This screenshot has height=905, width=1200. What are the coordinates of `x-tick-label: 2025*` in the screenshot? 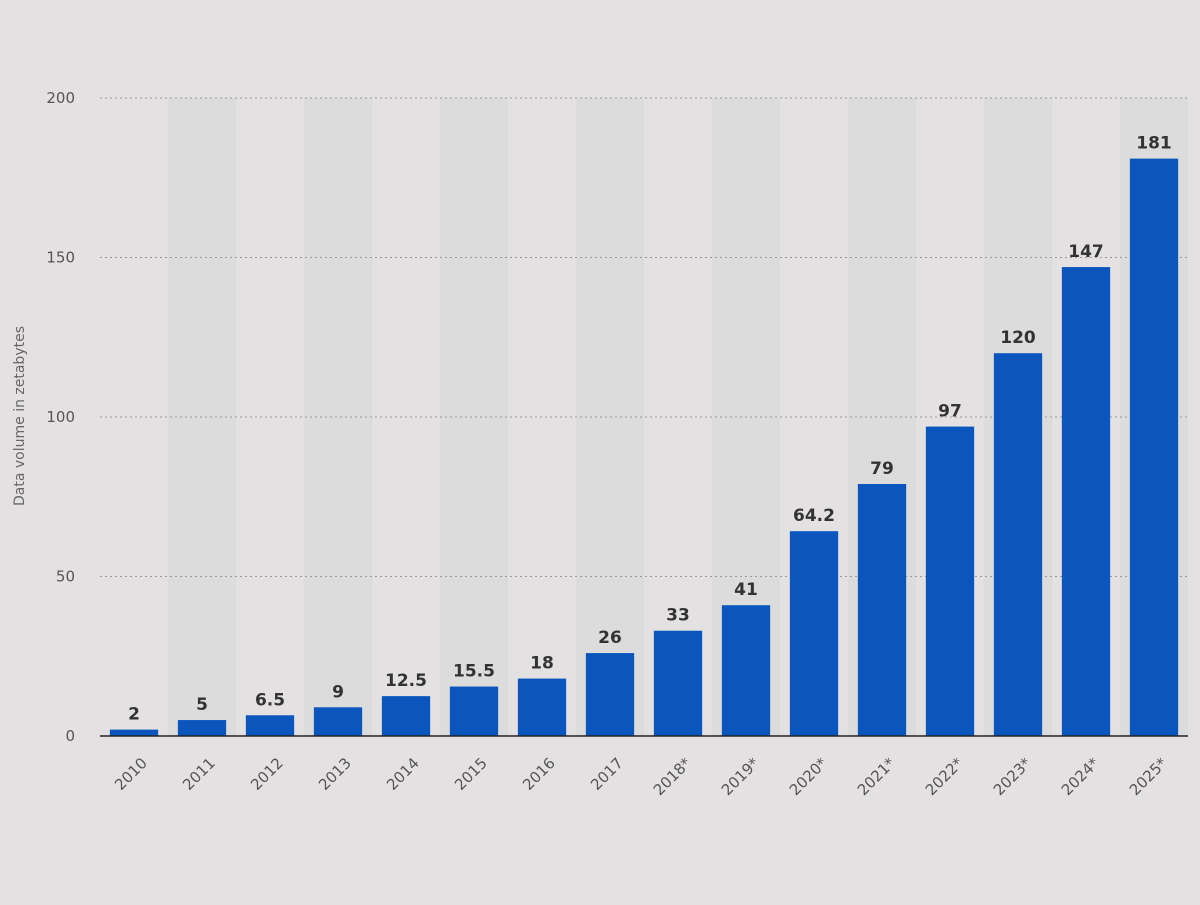 It's located at (1148, 776).